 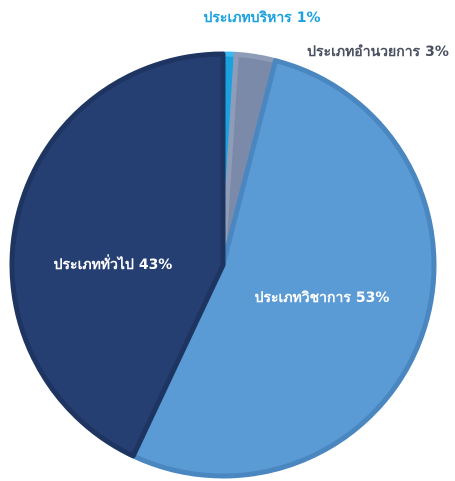 What do you see at coordinates (437, 52) in the screenshot?
I see `slice-value: 3%` at bounding box center [437, 52].